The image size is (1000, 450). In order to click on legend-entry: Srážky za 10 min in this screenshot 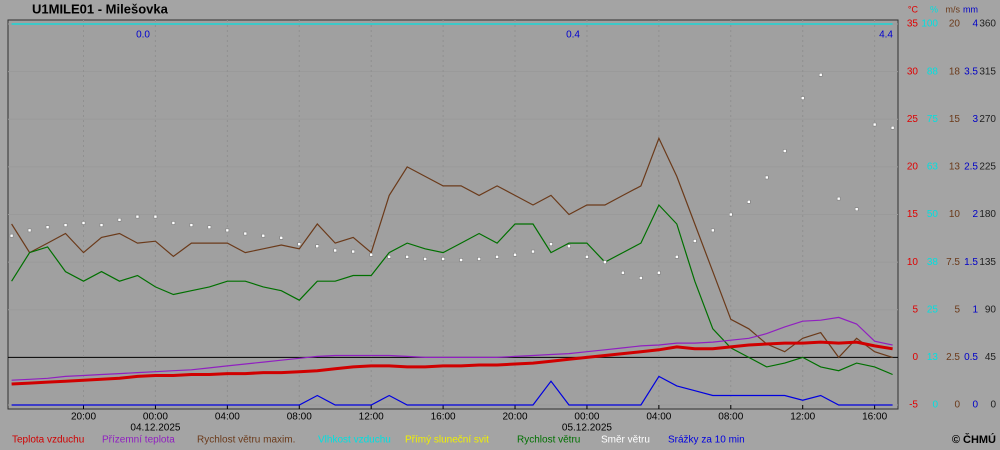, I will do `click(706, 440)`.